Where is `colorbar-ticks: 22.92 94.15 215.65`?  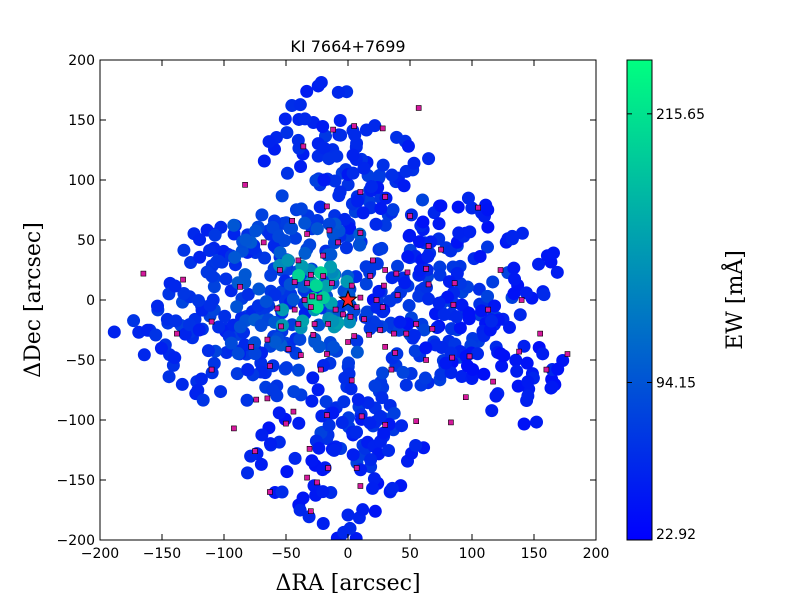 colorbar-ticks: 22.92 94.15 215.65 is located at coordinates (666, 325).